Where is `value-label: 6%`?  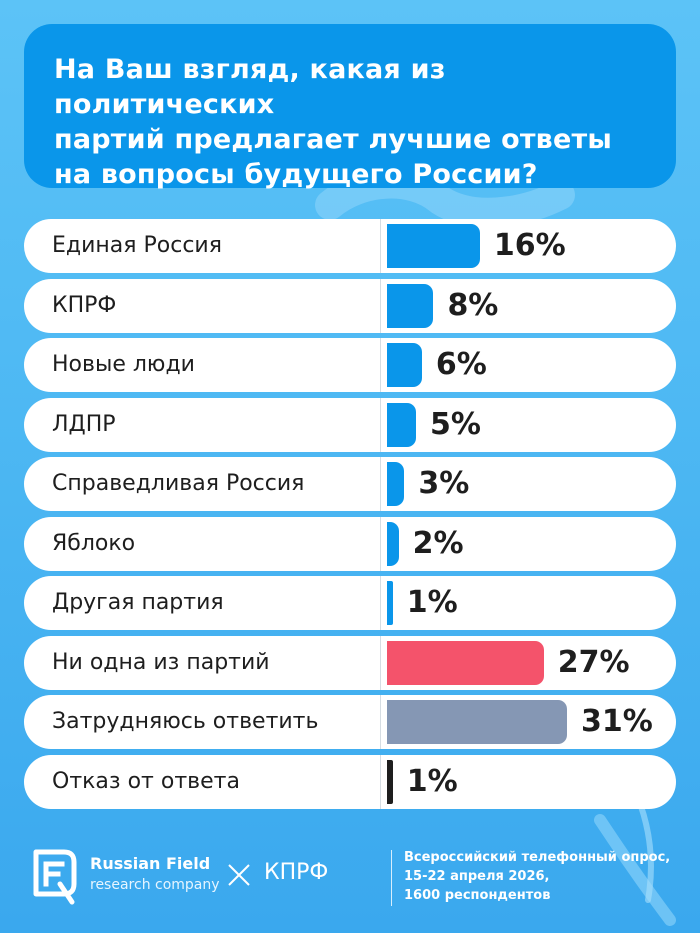
value-label: 6% is located at coordinates (461, 364).